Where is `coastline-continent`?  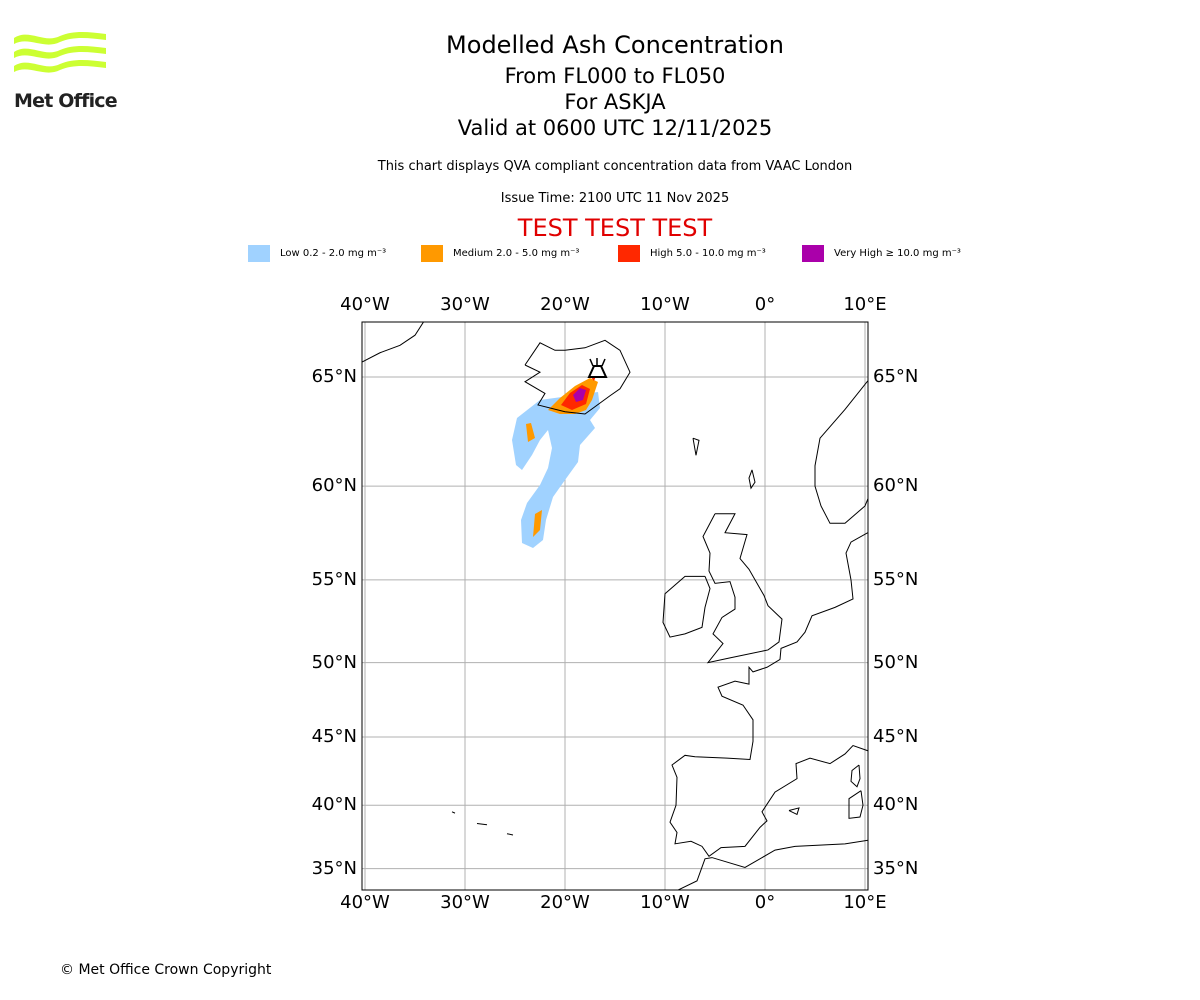
coastline-continent is located at coordinates (768, 718).